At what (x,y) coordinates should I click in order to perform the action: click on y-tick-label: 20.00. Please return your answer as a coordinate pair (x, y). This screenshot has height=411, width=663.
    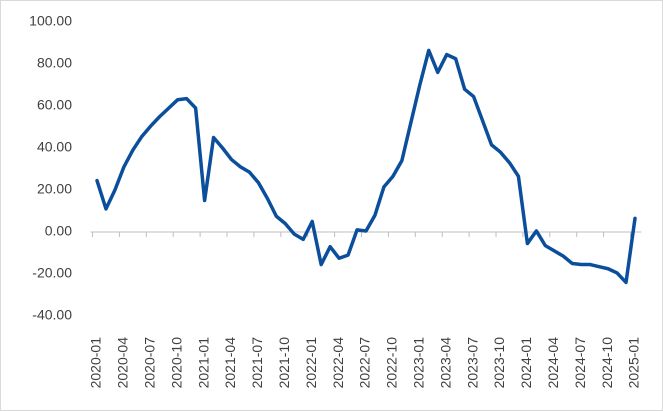
    Looking at the image, I should click on (54, 189).